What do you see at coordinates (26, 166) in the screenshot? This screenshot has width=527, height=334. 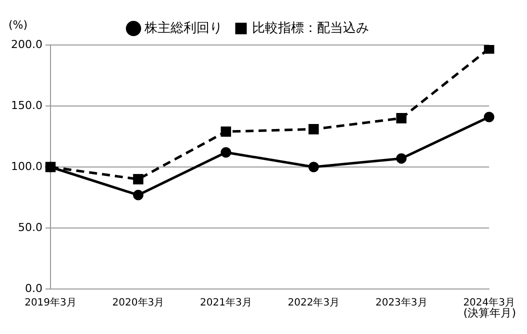 I see `y-tick-label: 100.0` at bounding box center [26, 166].